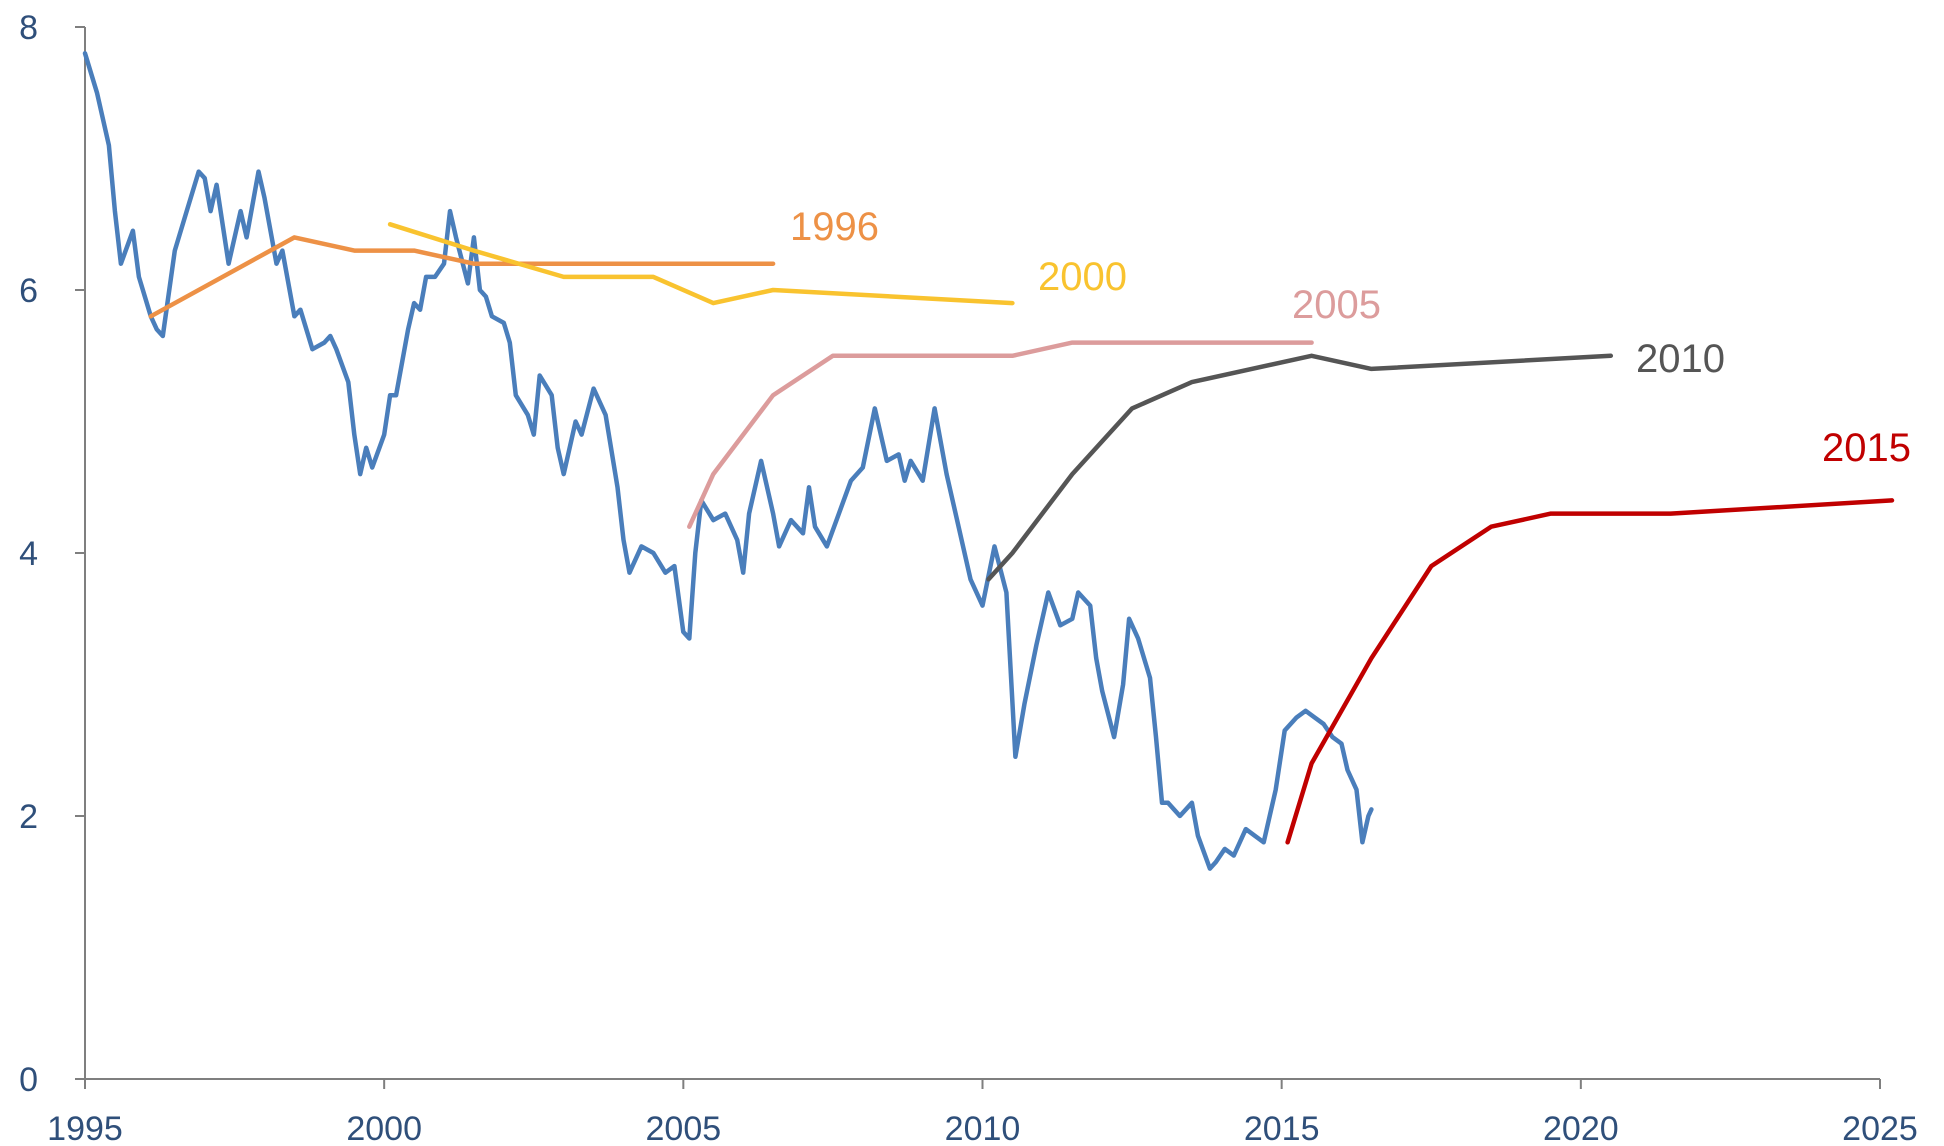  I want to click on series-line-f2010, so click(1300, 467).